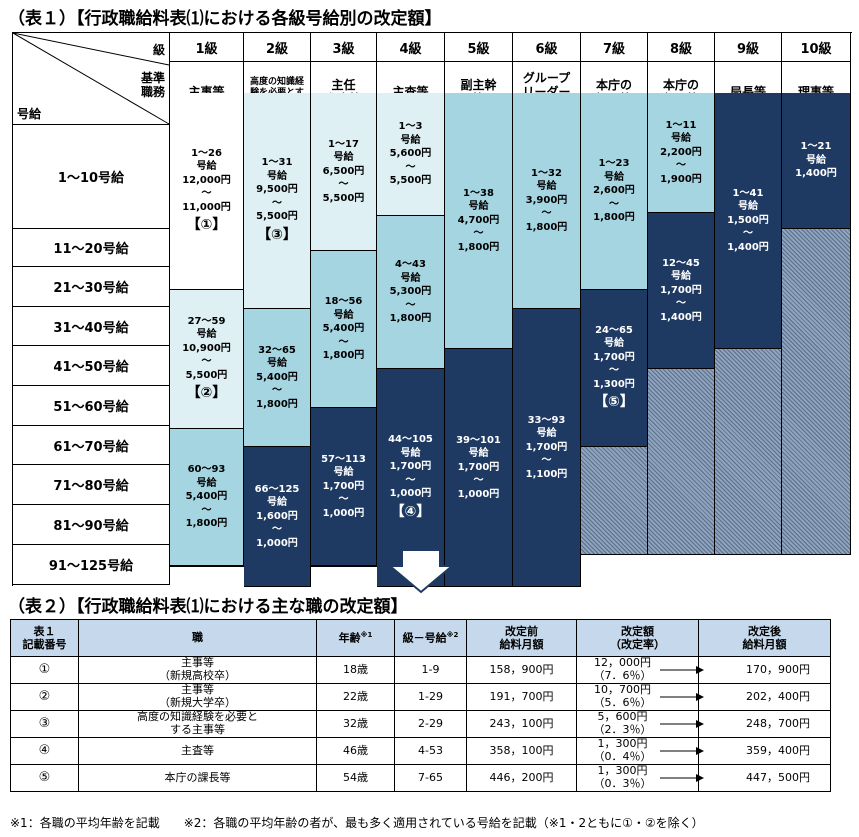 Image resolution: width=859 pixels, height=837 pixels. What do you see at coordinates (411, 292) in the screenshot?
I see `grade-block-11: 4～43 号給 5,300円 ～ 1,800円` at bounding box center [411, 292].